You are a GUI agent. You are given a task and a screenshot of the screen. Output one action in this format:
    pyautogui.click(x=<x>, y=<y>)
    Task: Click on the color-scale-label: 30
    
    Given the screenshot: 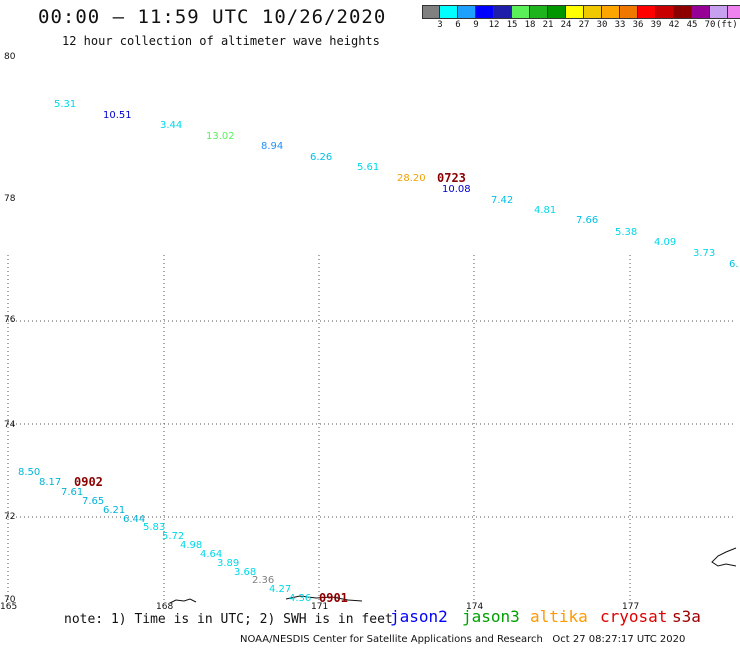 What is the action you would take?
    pyautogui.click(x=602, y=25)
    